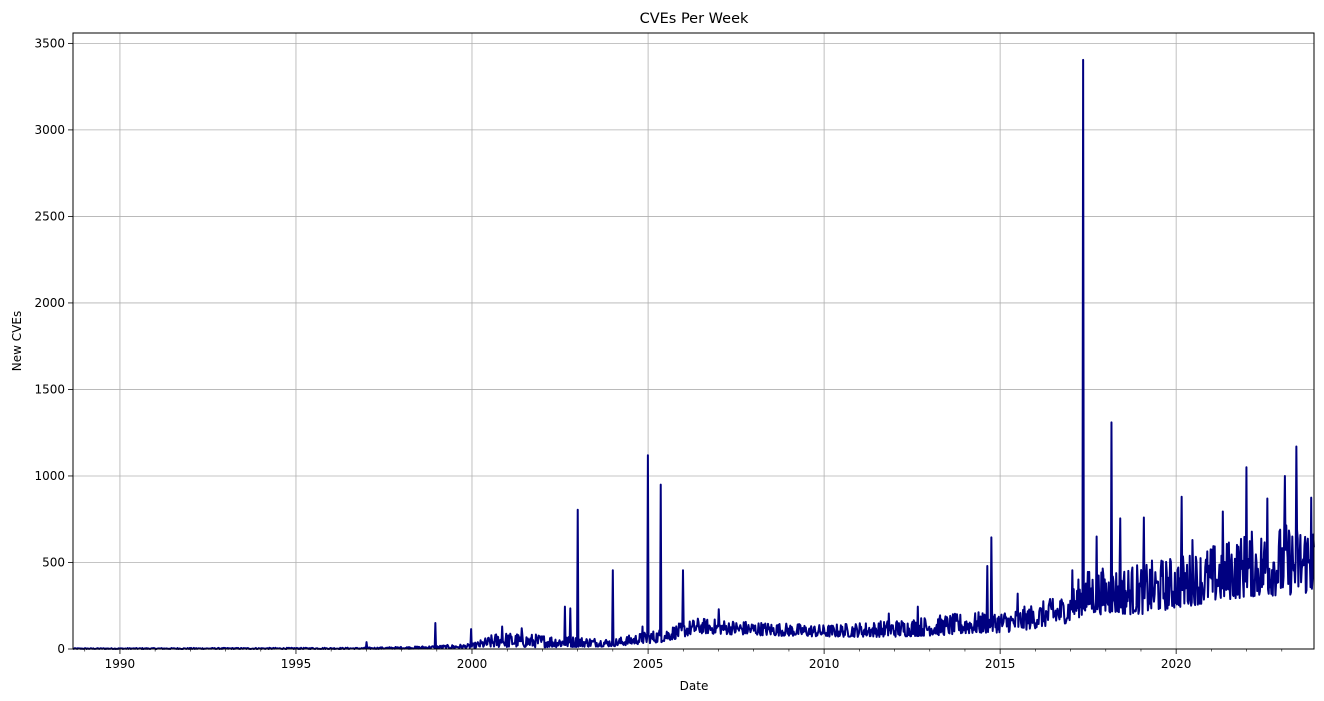  What do you see at coordinates (49, 303) in the screenshot?
I see `y-tick-label: 2000` at bounding box center [49, 303].